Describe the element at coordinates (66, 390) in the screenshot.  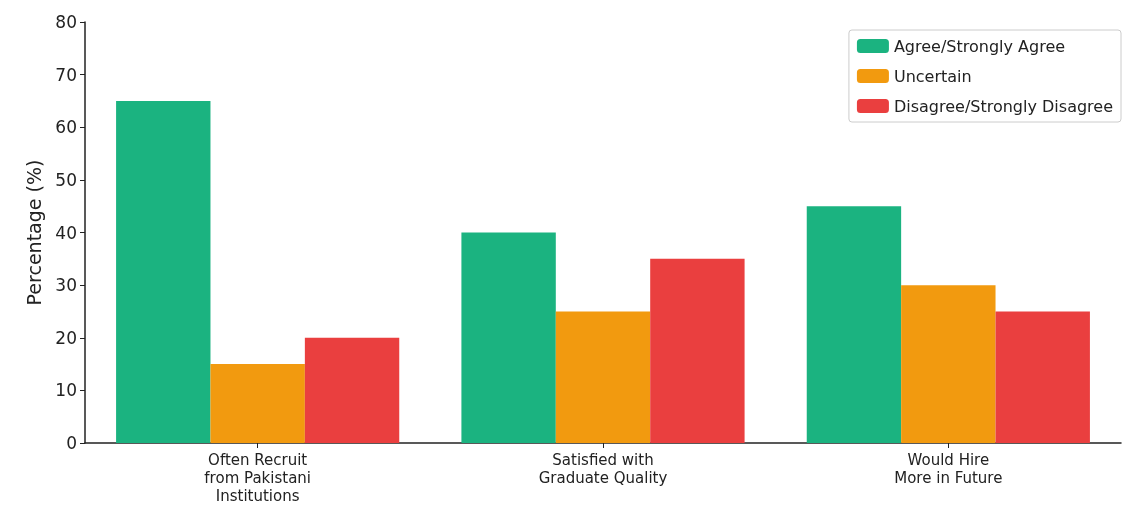
I see `y-tick-label: 10` at that location.